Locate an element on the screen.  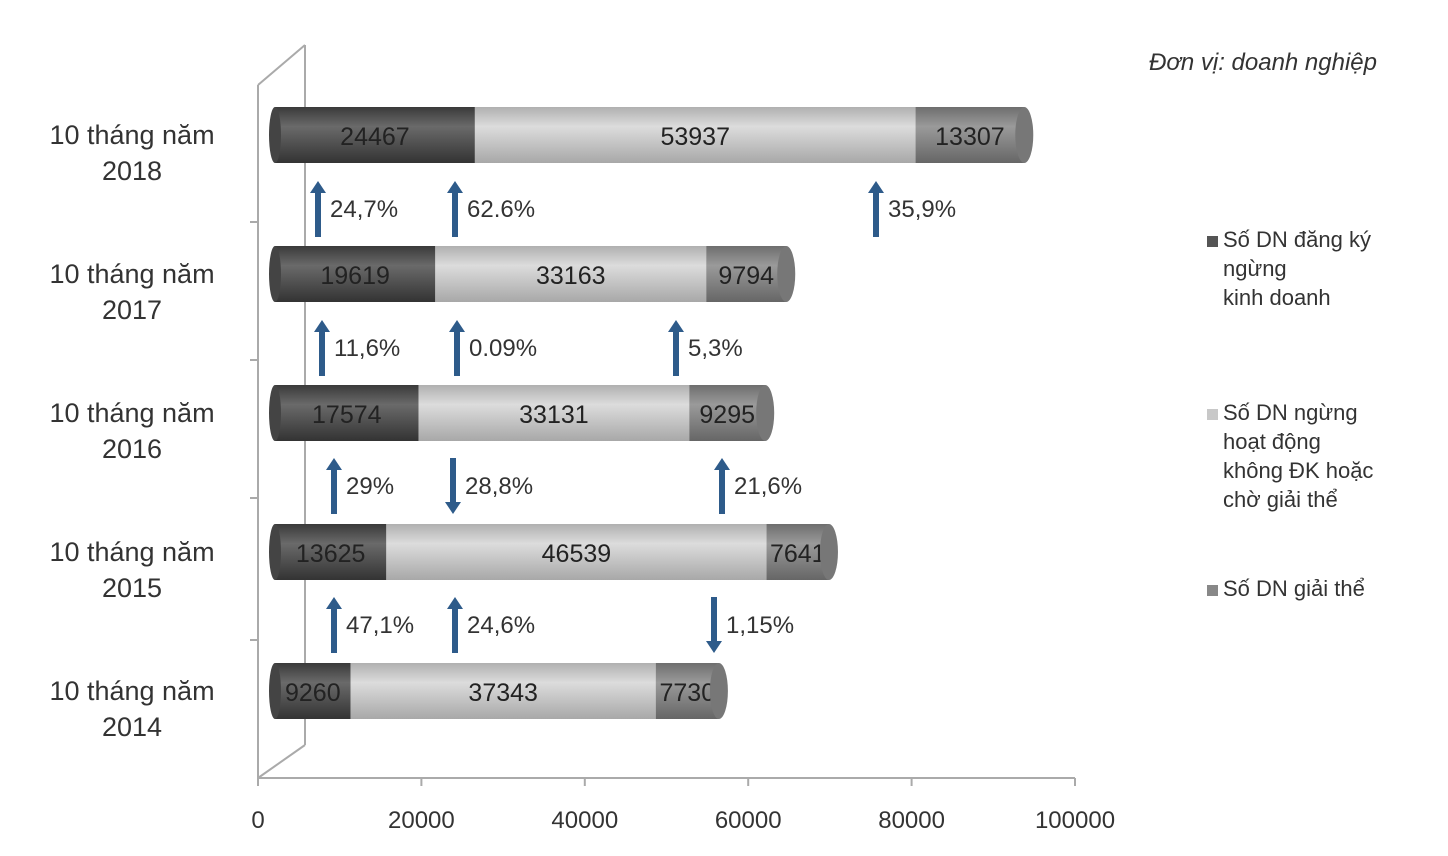
data-label: 13307 is located at coordinates (970, 137).